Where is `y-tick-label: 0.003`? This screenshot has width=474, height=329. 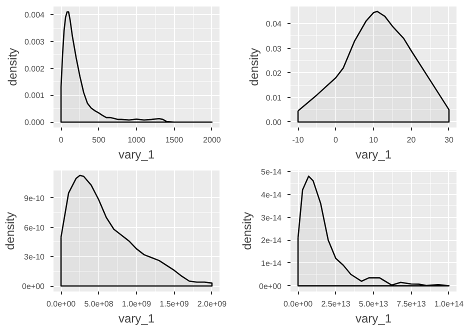
y-tick-label: 0.003 is located at coordinates (35, 41).